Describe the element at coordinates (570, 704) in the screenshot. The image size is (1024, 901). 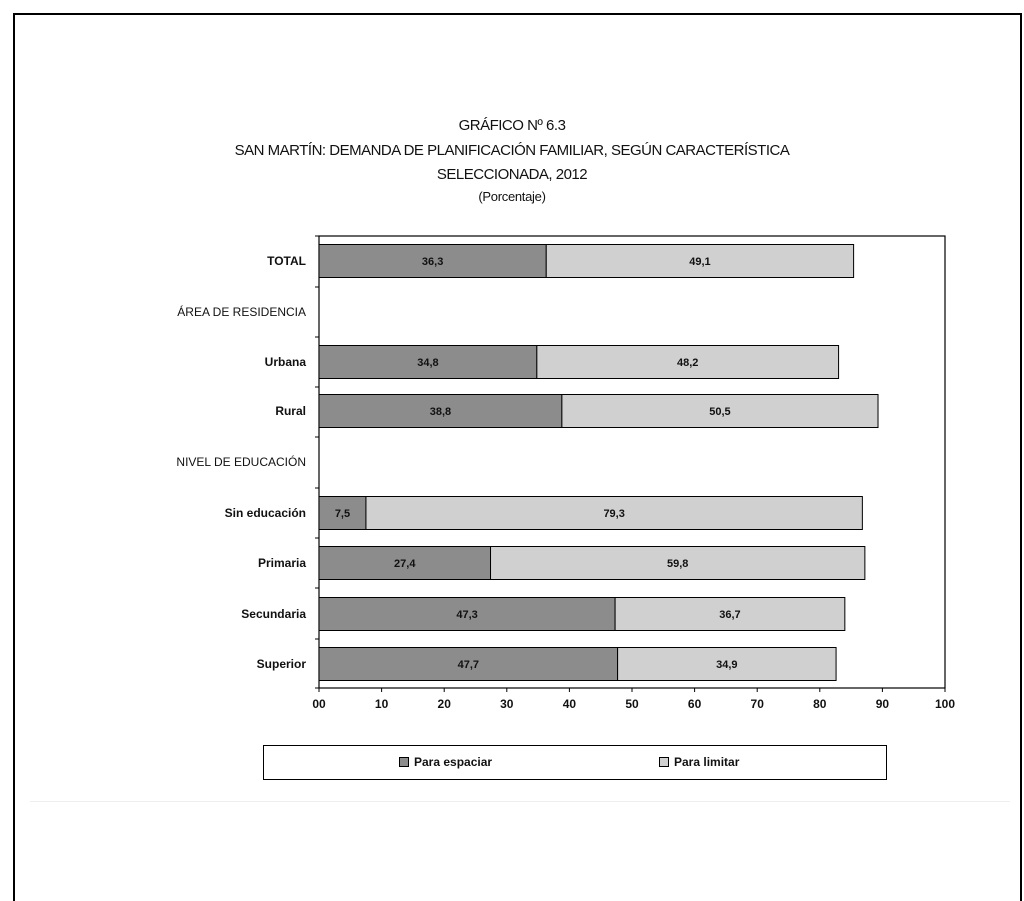
I see `x-tick-label-40: 40` at that location.